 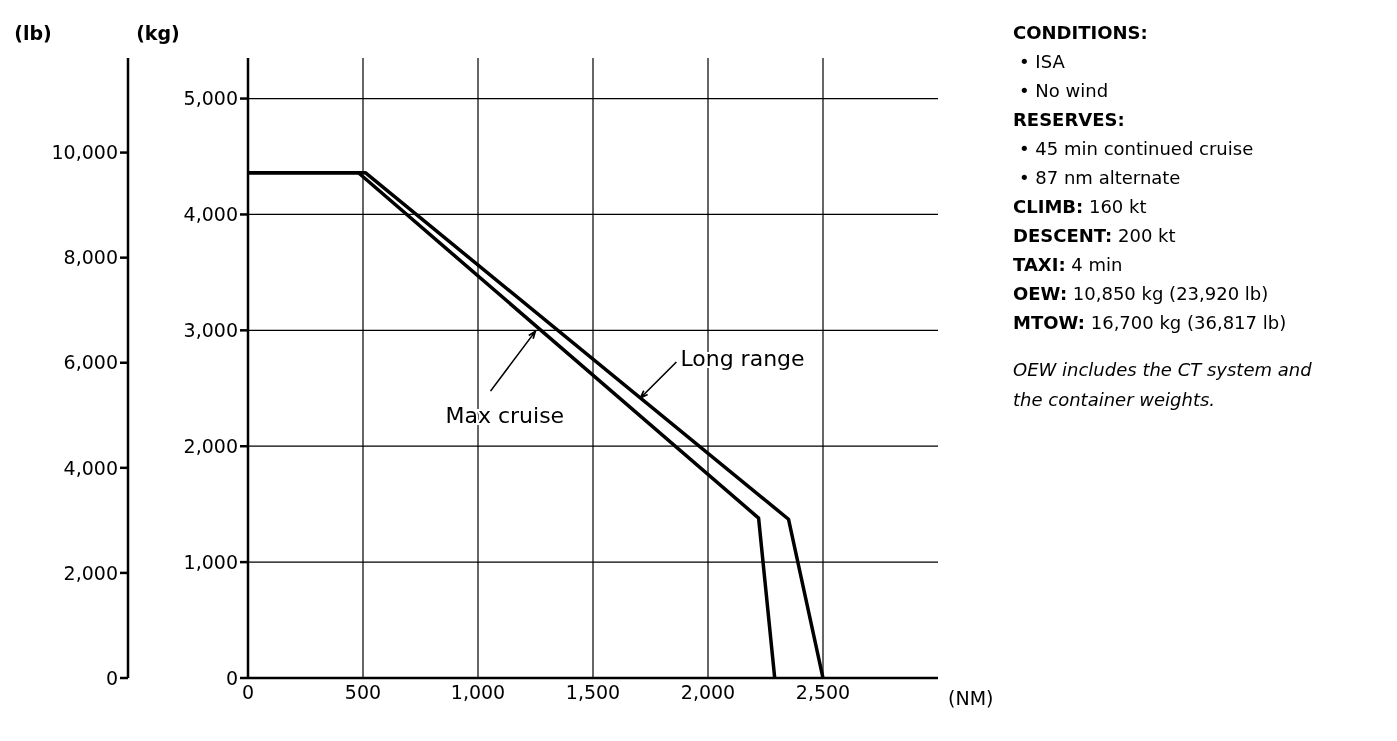 What do you see at coordinates (210, 214) in the screenshot?
I see `y-tick-label: 4,000` at bounding box center [210, 214].